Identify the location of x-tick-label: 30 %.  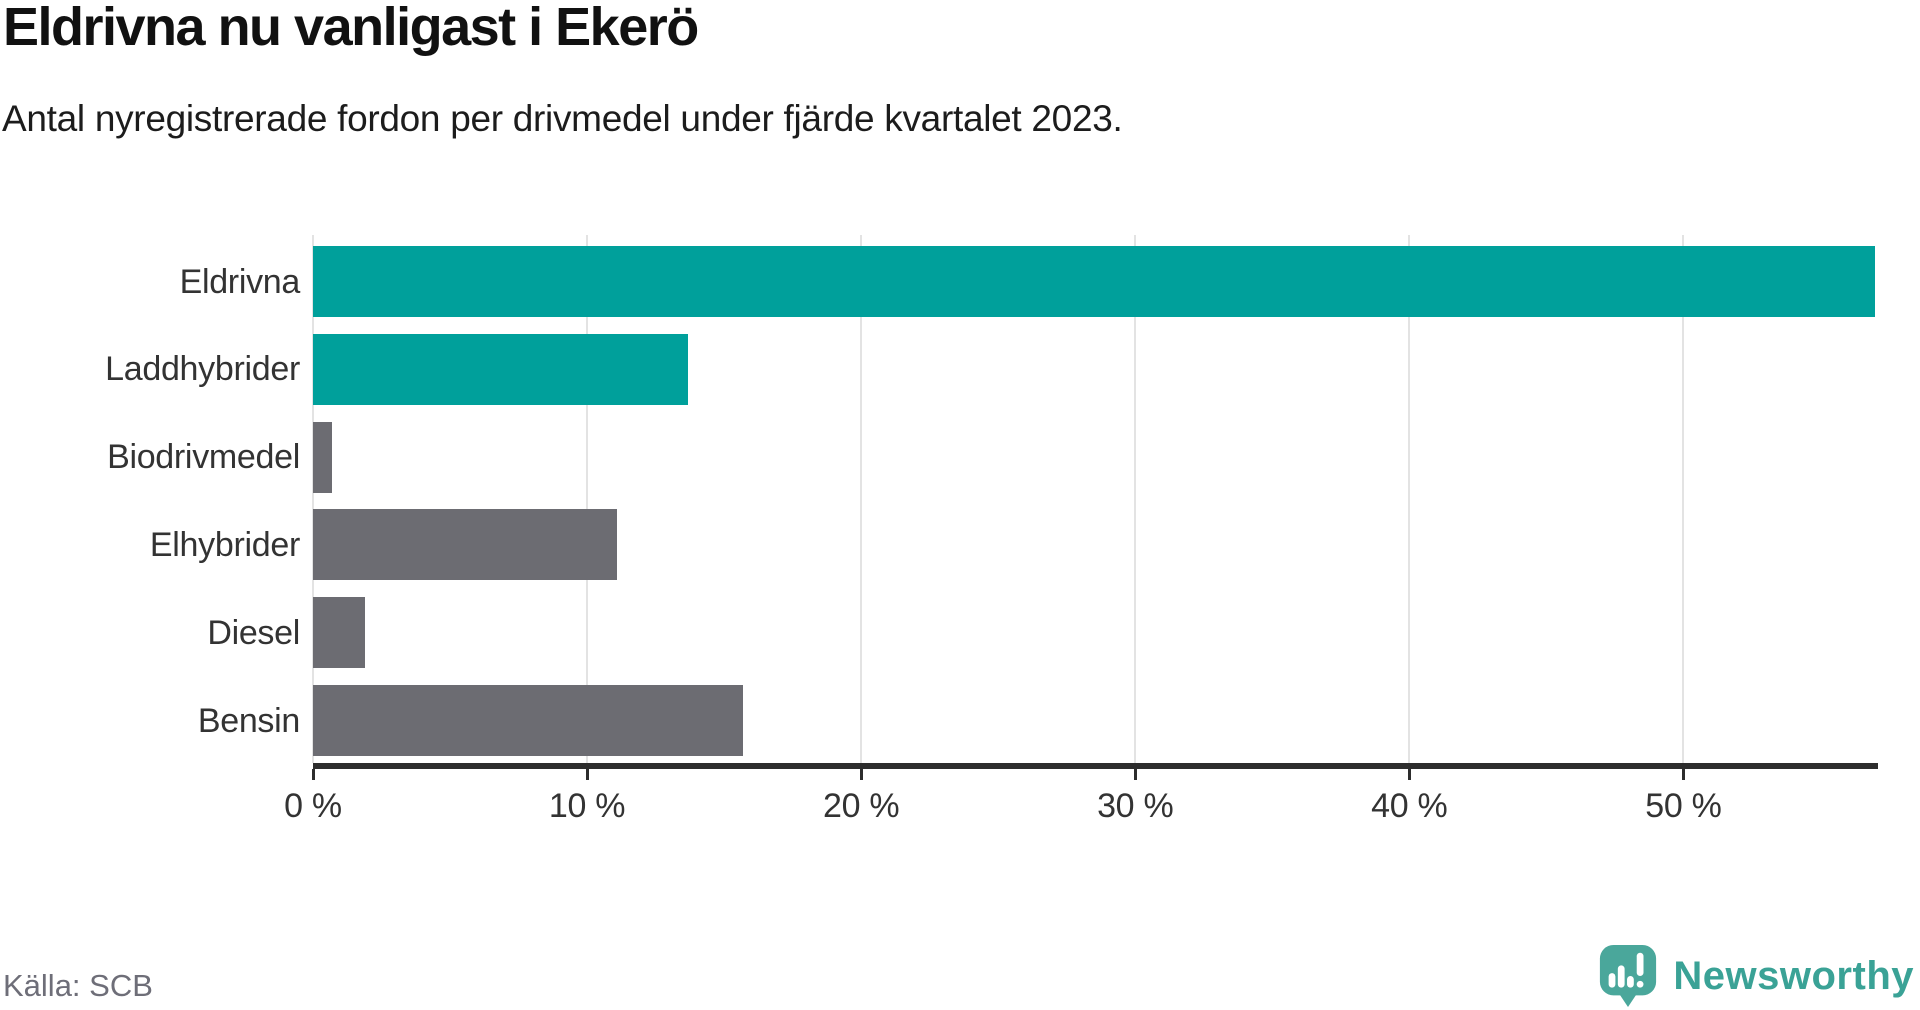
(1135, 806).